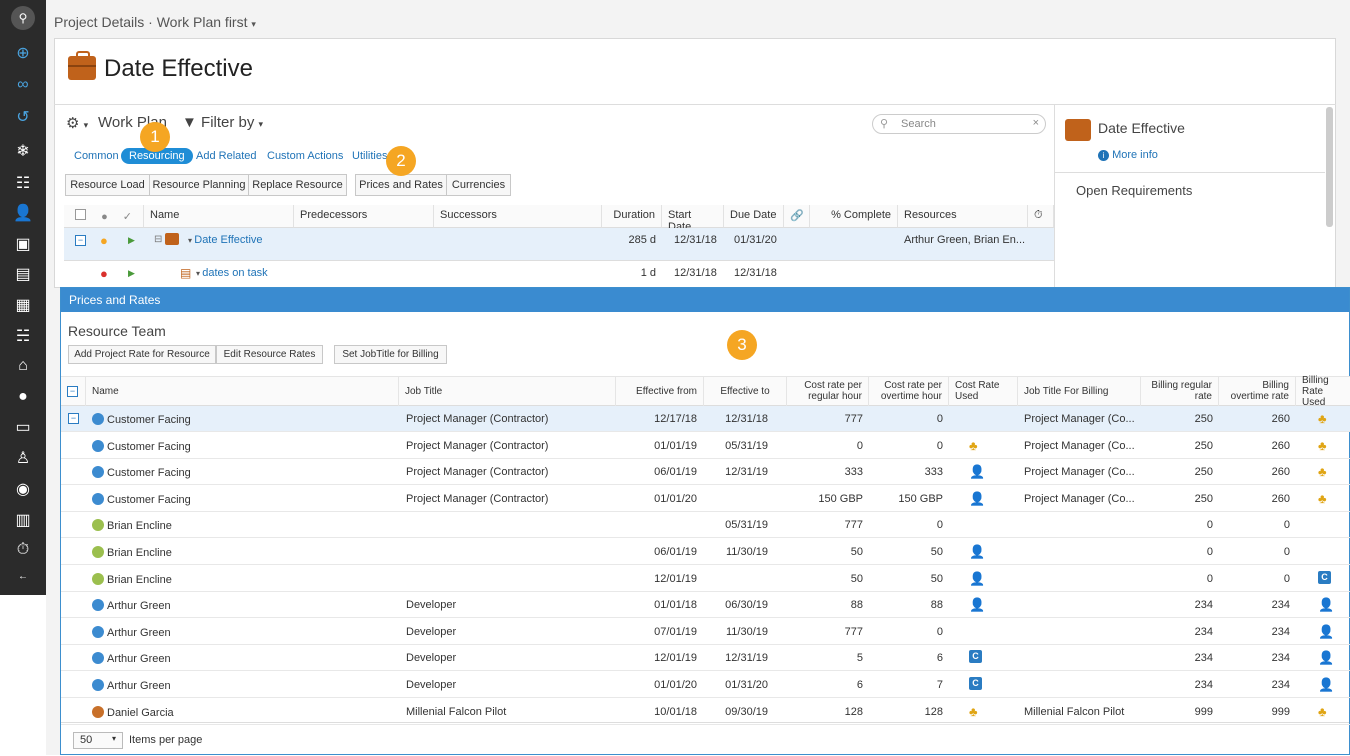  Describe the element at coordinates (99, 22) in the screenshot. I see `breadcrumb-project: Project Details` at that location.